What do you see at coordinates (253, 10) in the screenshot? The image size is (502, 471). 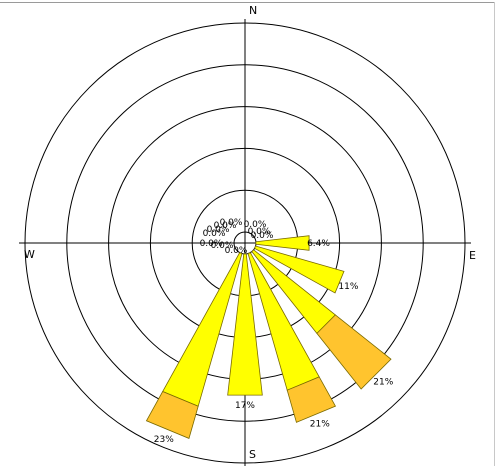 I see `cardinal-n: N` at bounding box center [253, 10].